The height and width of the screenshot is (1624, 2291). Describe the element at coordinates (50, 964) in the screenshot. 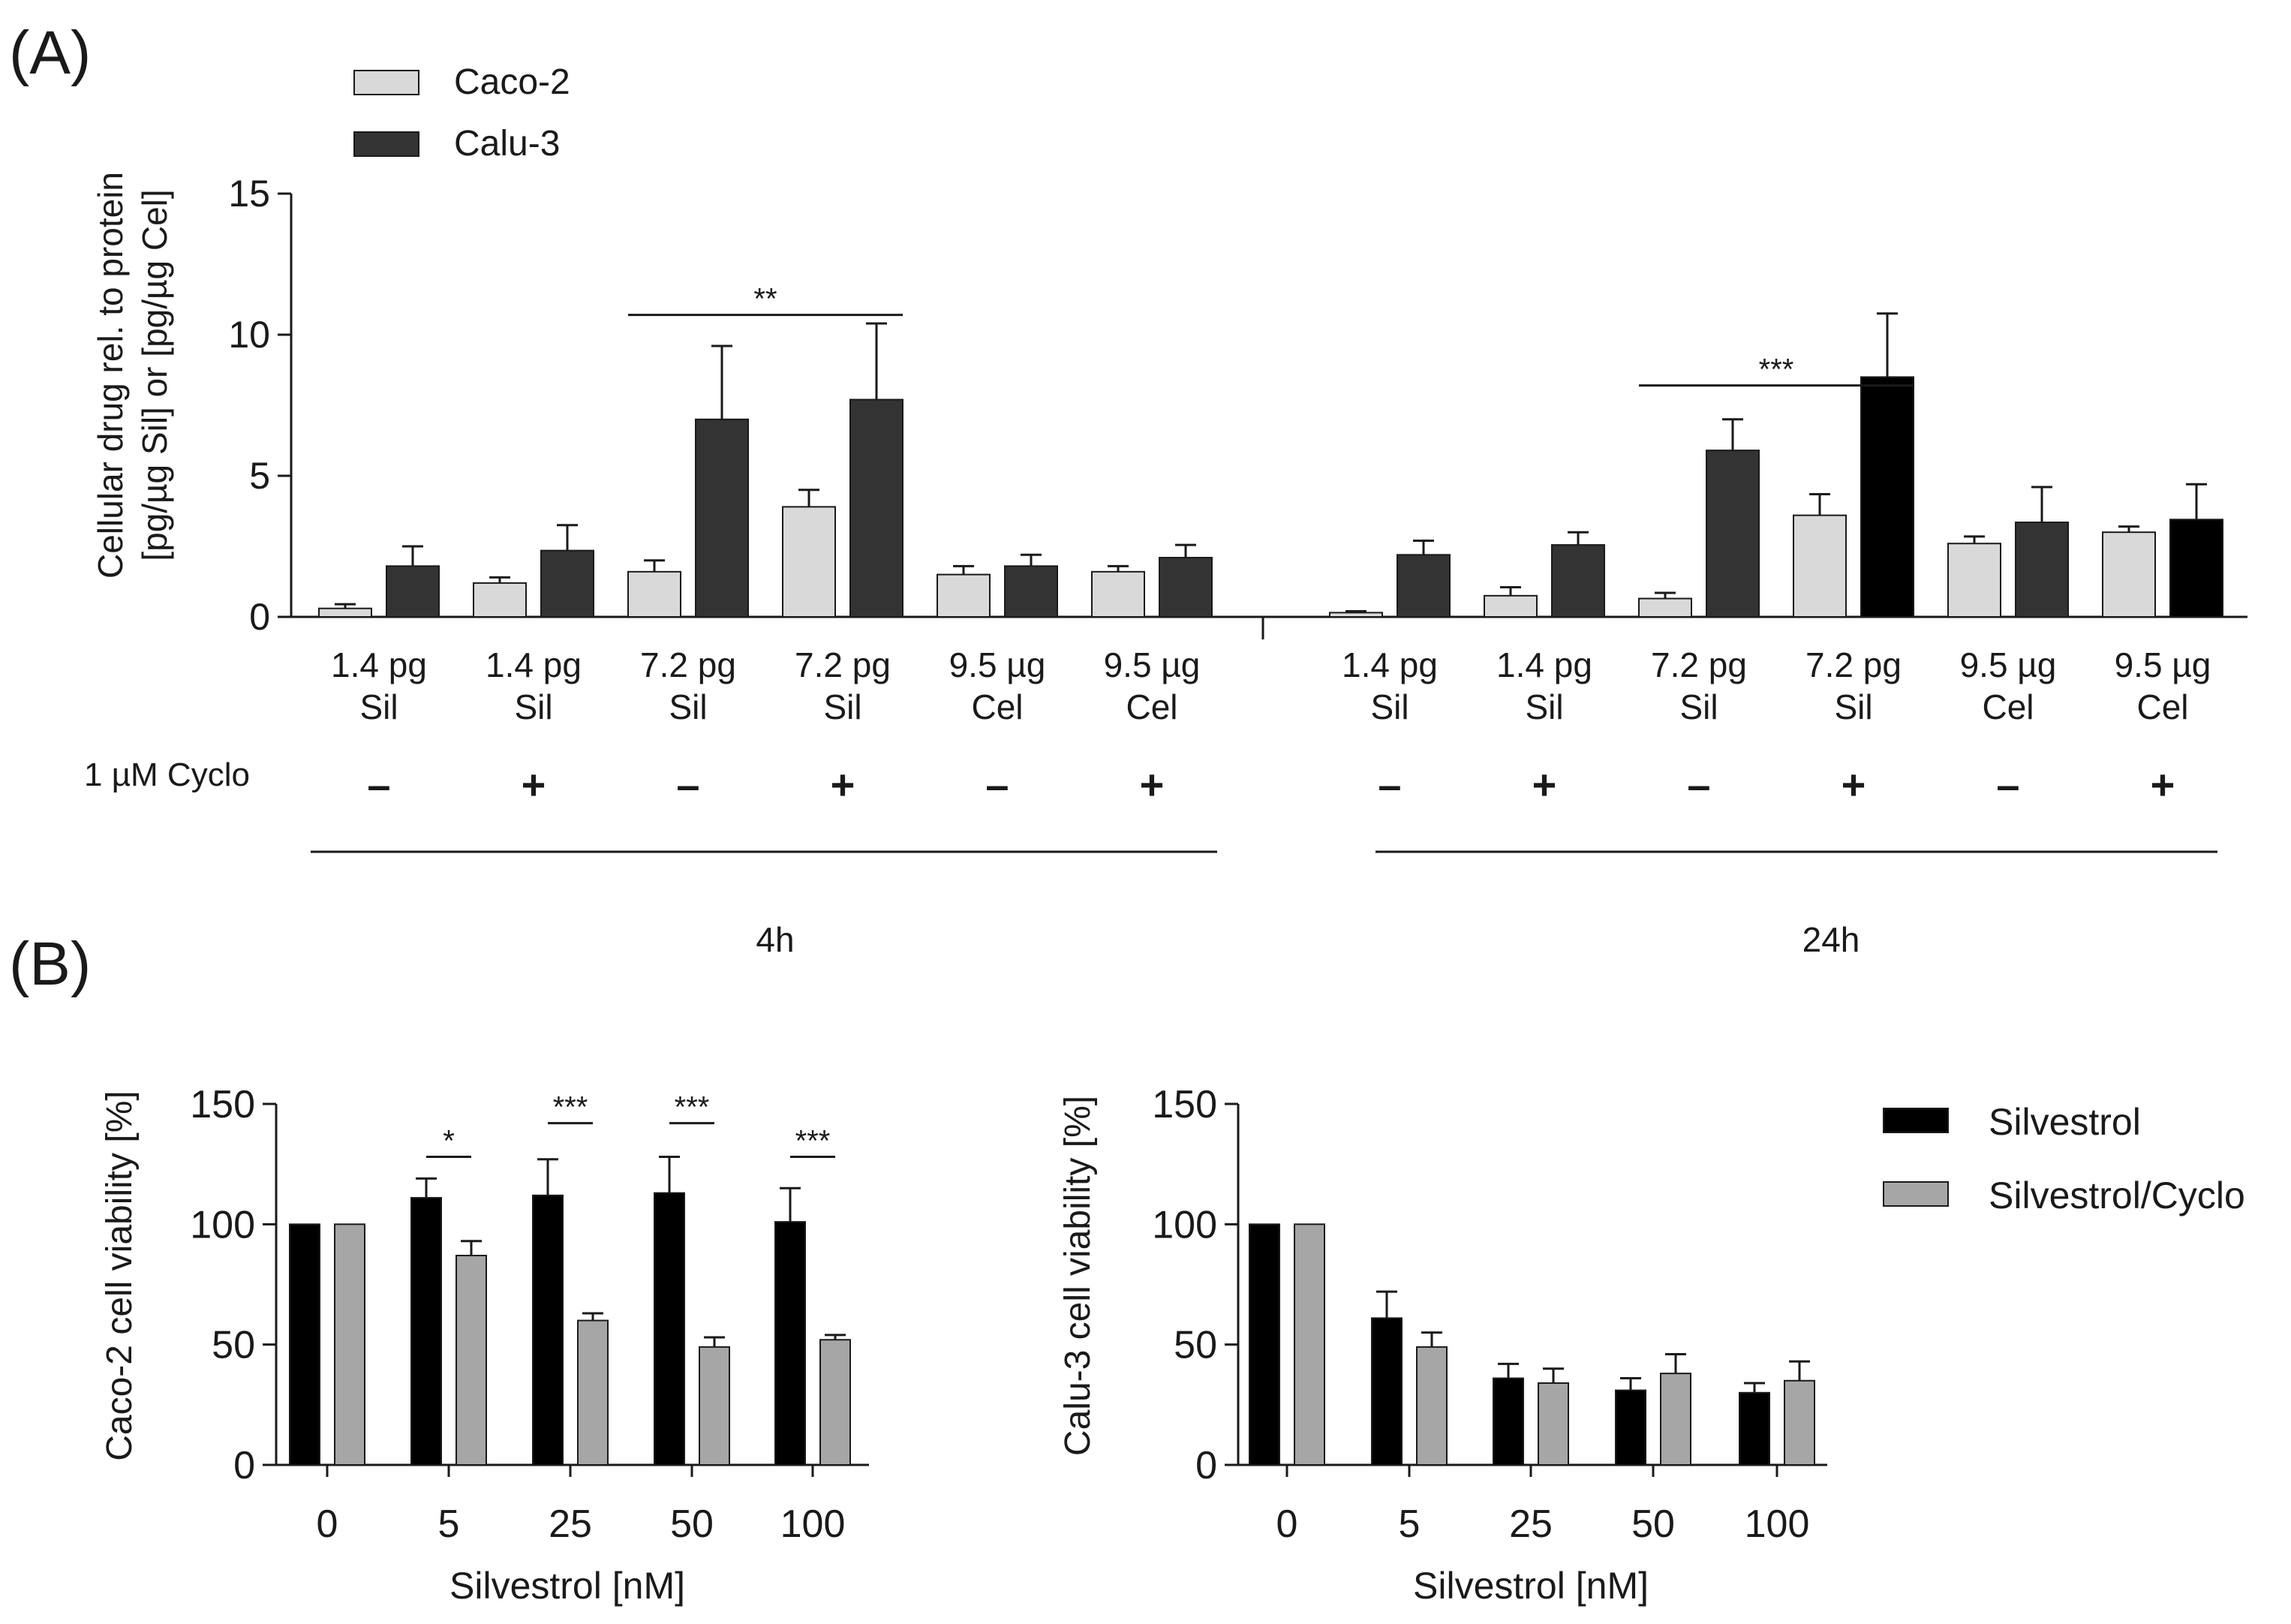

I see `panel-b-label: (B)` at that location.